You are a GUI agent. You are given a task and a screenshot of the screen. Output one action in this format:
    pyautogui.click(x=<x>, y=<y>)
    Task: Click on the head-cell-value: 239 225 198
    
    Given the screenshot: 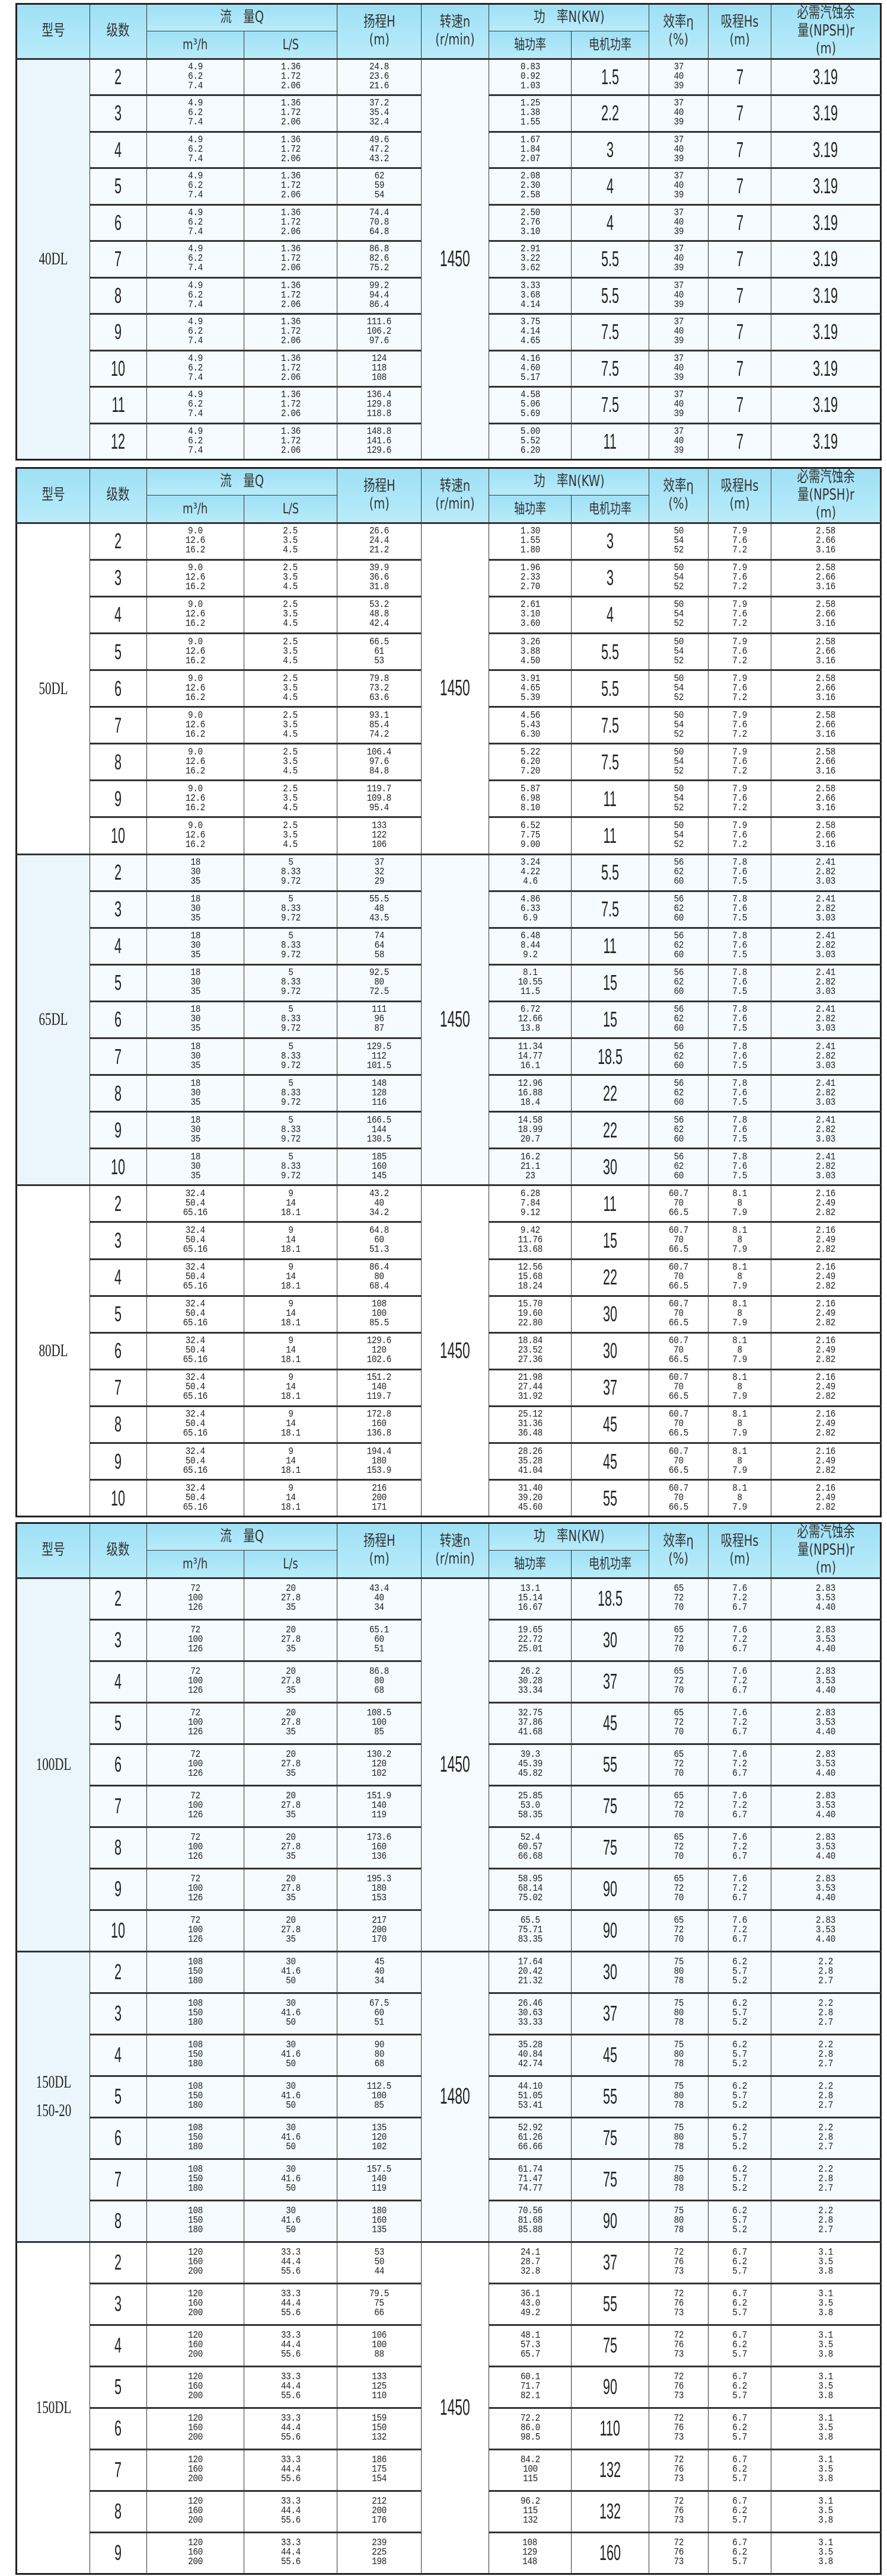 What is the action you would take?
    pyautogui.click(x=379, y=2552)
    